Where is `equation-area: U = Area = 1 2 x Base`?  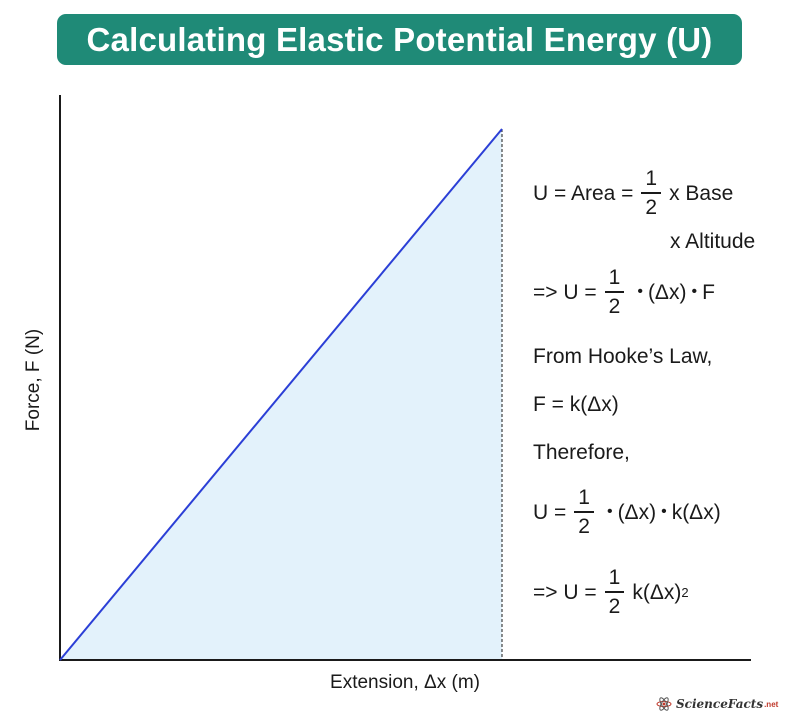 equation-area: U = Area = 1 2 x Base is located at coordinates (633, 193).